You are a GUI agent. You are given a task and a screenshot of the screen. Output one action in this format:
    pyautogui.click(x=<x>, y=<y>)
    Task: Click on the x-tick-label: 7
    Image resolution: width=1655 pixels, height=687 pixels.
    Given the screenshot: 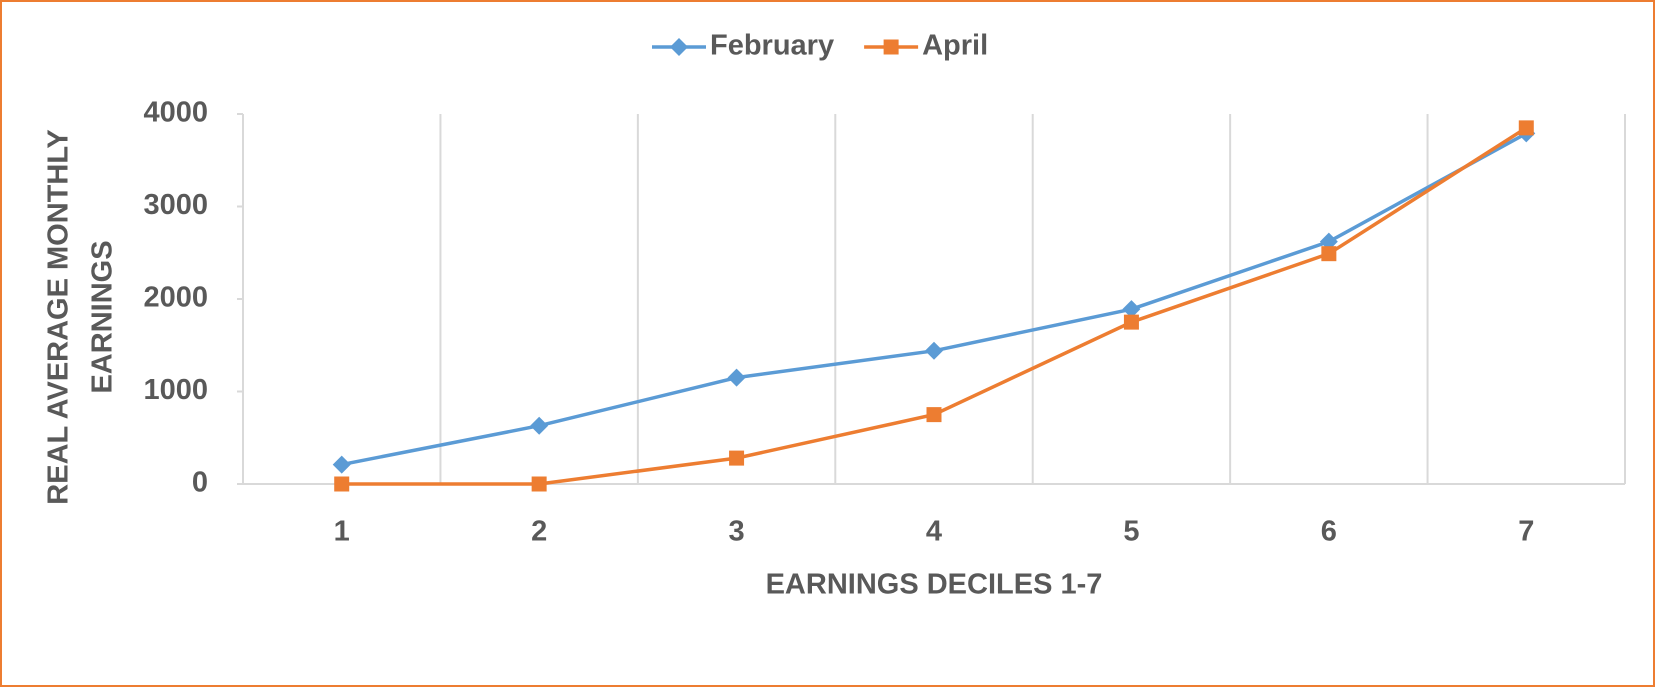 What is the action you would take?
    pyautogui.click(x=1526, y=532)
    